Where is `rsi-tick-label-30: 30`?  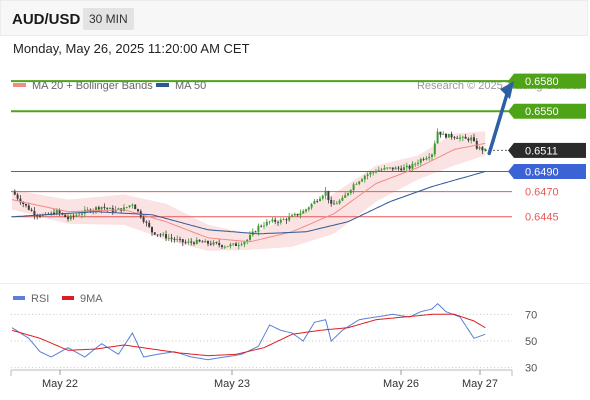
rsi-tick-label-30: 30 is located at coordinates (531, 369).